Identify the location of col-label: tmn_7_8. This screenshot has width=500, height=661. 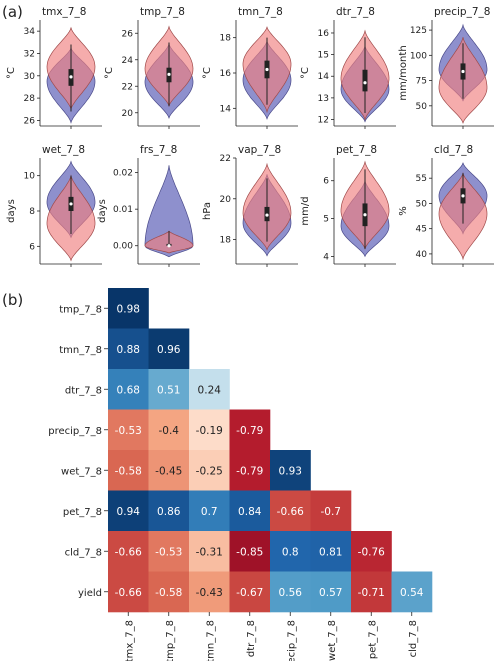
(210, 640).